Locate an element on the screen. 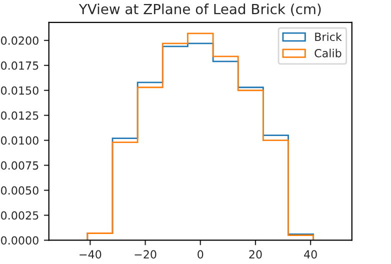  chart-title: YView at ZPlane of Lead Brick (cm) is located at coordinates (199, 10).